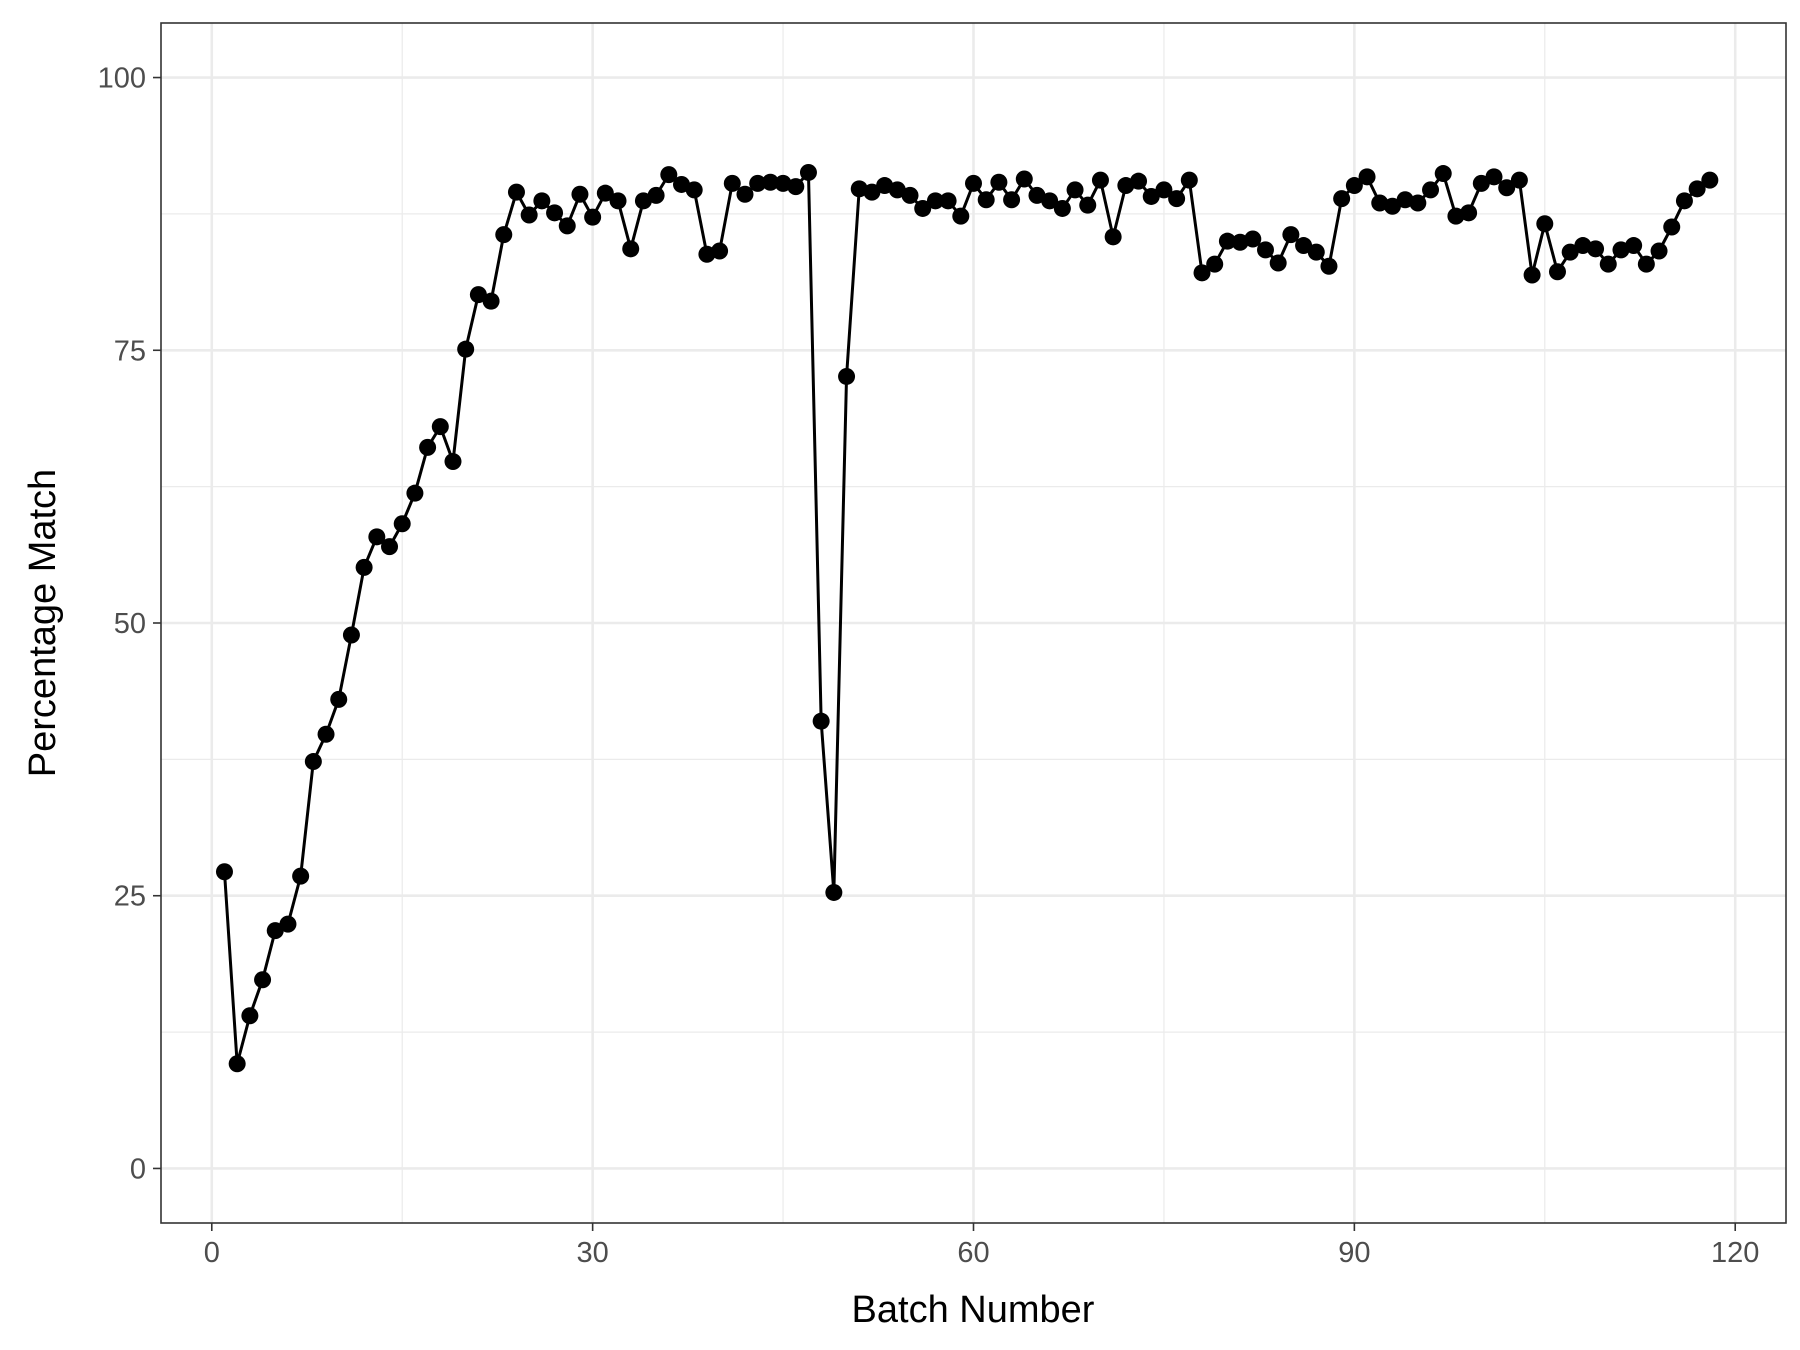  I want to click on y-tick-label: 0, so click(138, 1169).